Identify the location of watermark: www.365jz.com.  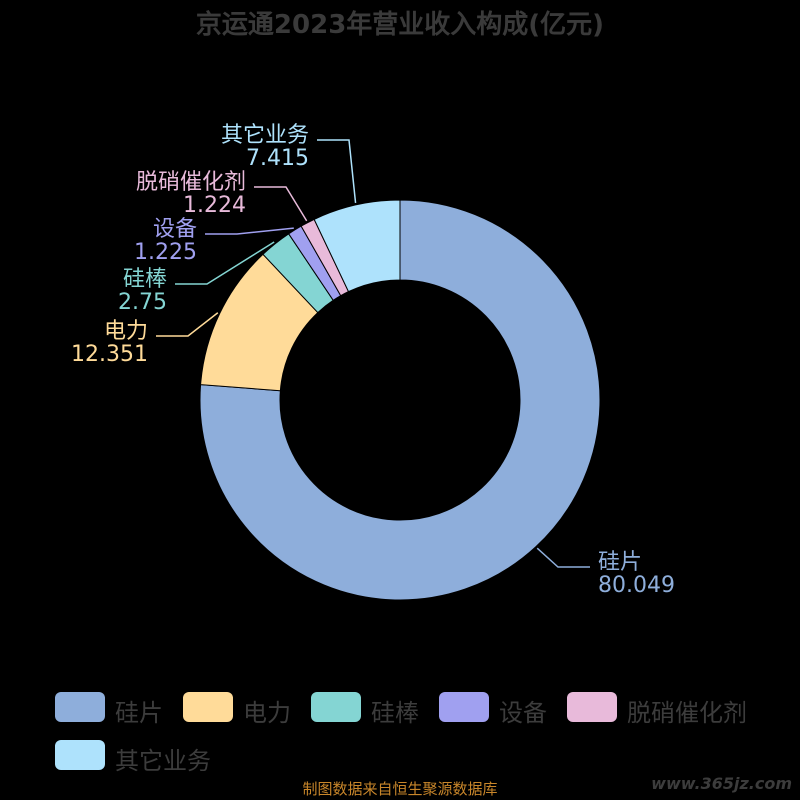
(721, 783).